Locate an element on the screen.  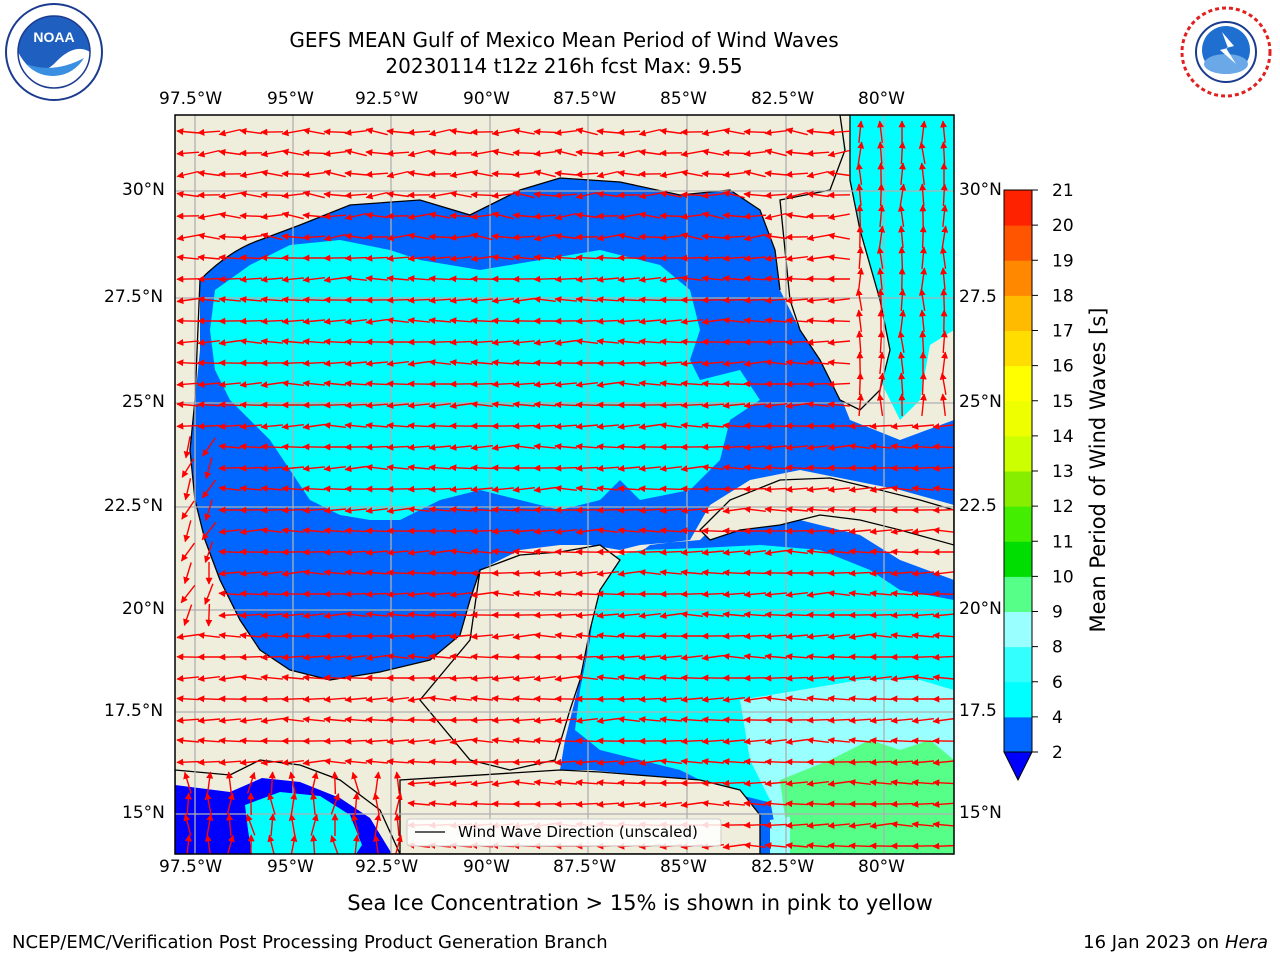
colorbar-tick-label: 12 is located at coordinates (1063, 507).